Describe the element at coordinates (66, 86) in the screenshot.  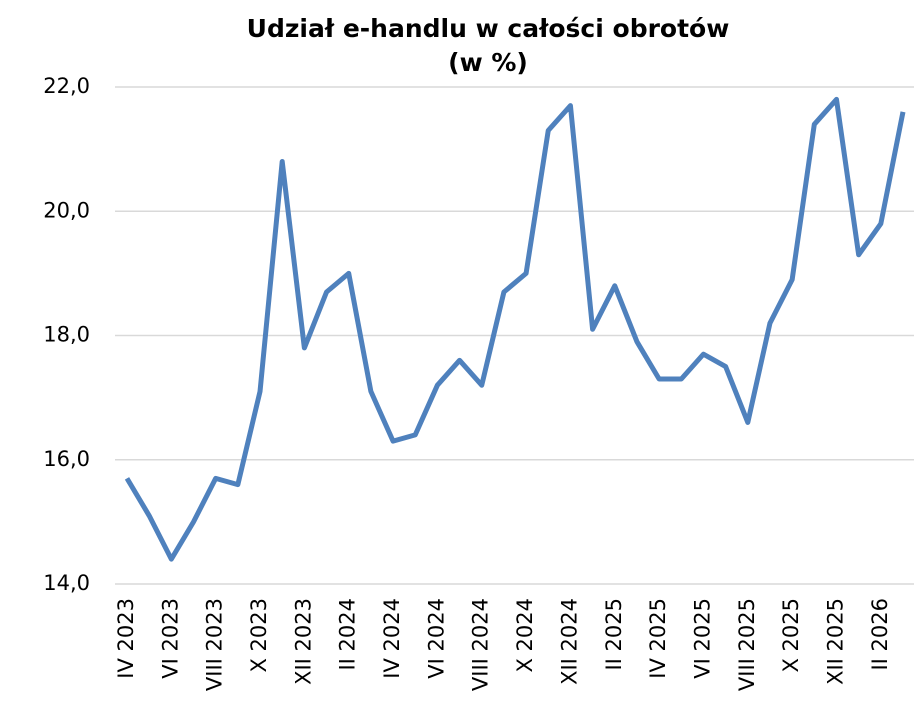
I see `y-tick-label: 22,0` at that location.